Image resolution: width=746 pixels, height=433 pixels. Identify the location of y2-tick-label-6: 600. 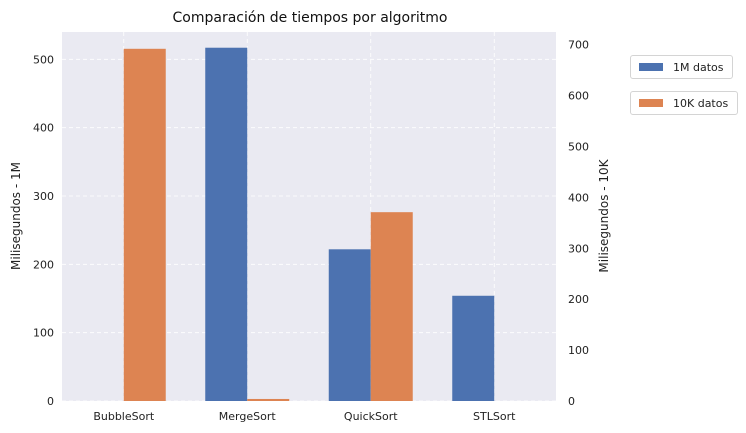
(578, 96).